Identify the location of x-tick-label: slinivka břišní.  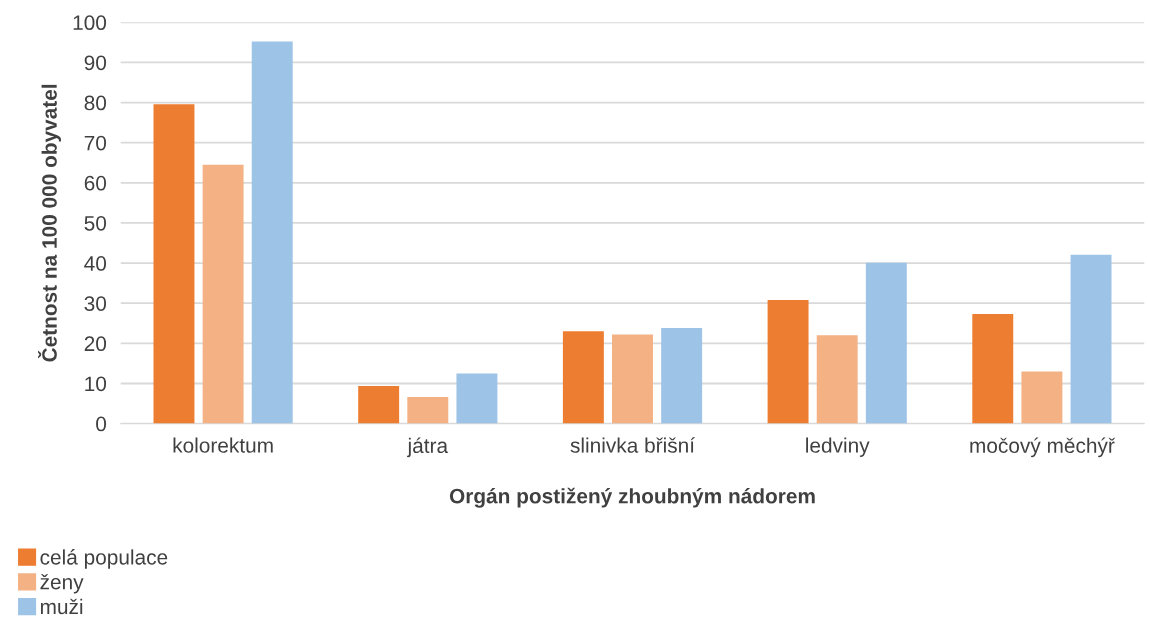
(632, 445).